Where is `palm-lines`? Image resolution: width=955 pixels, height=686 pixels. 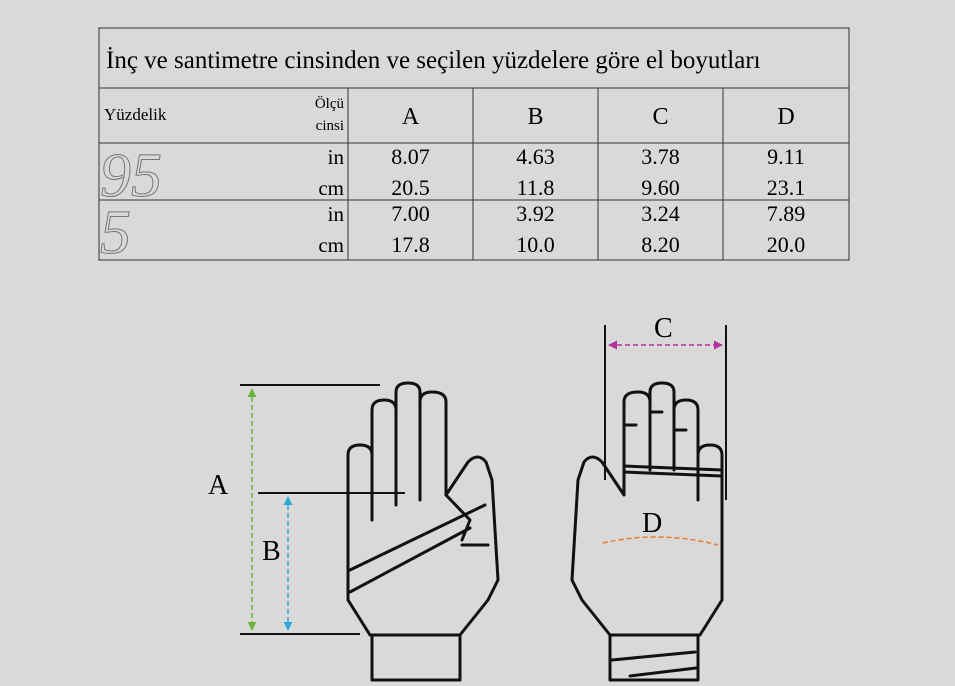
palm-lines is located at coordinates (419, 497).